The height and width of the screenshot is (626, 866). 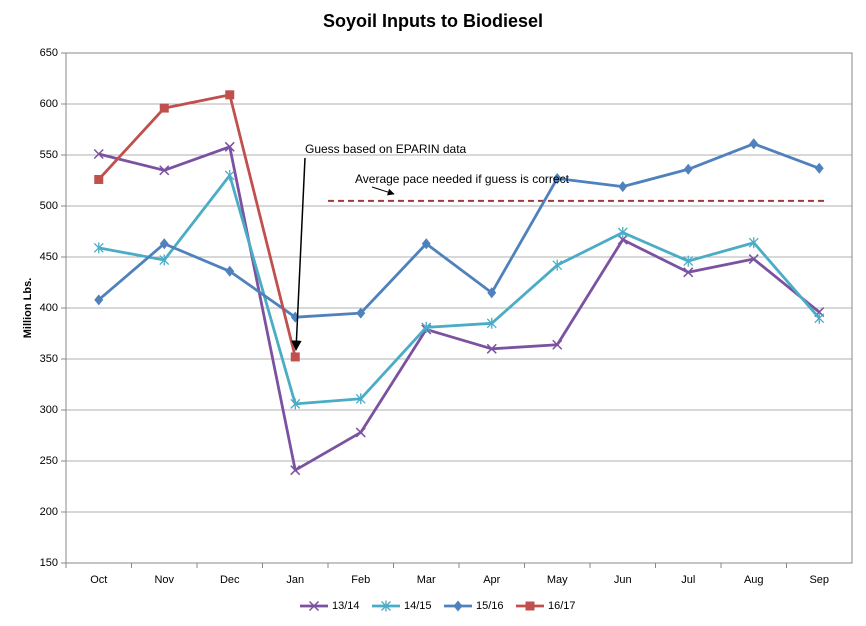 I want to click on x-tick-label: Jun, so click(x=623, y=580).